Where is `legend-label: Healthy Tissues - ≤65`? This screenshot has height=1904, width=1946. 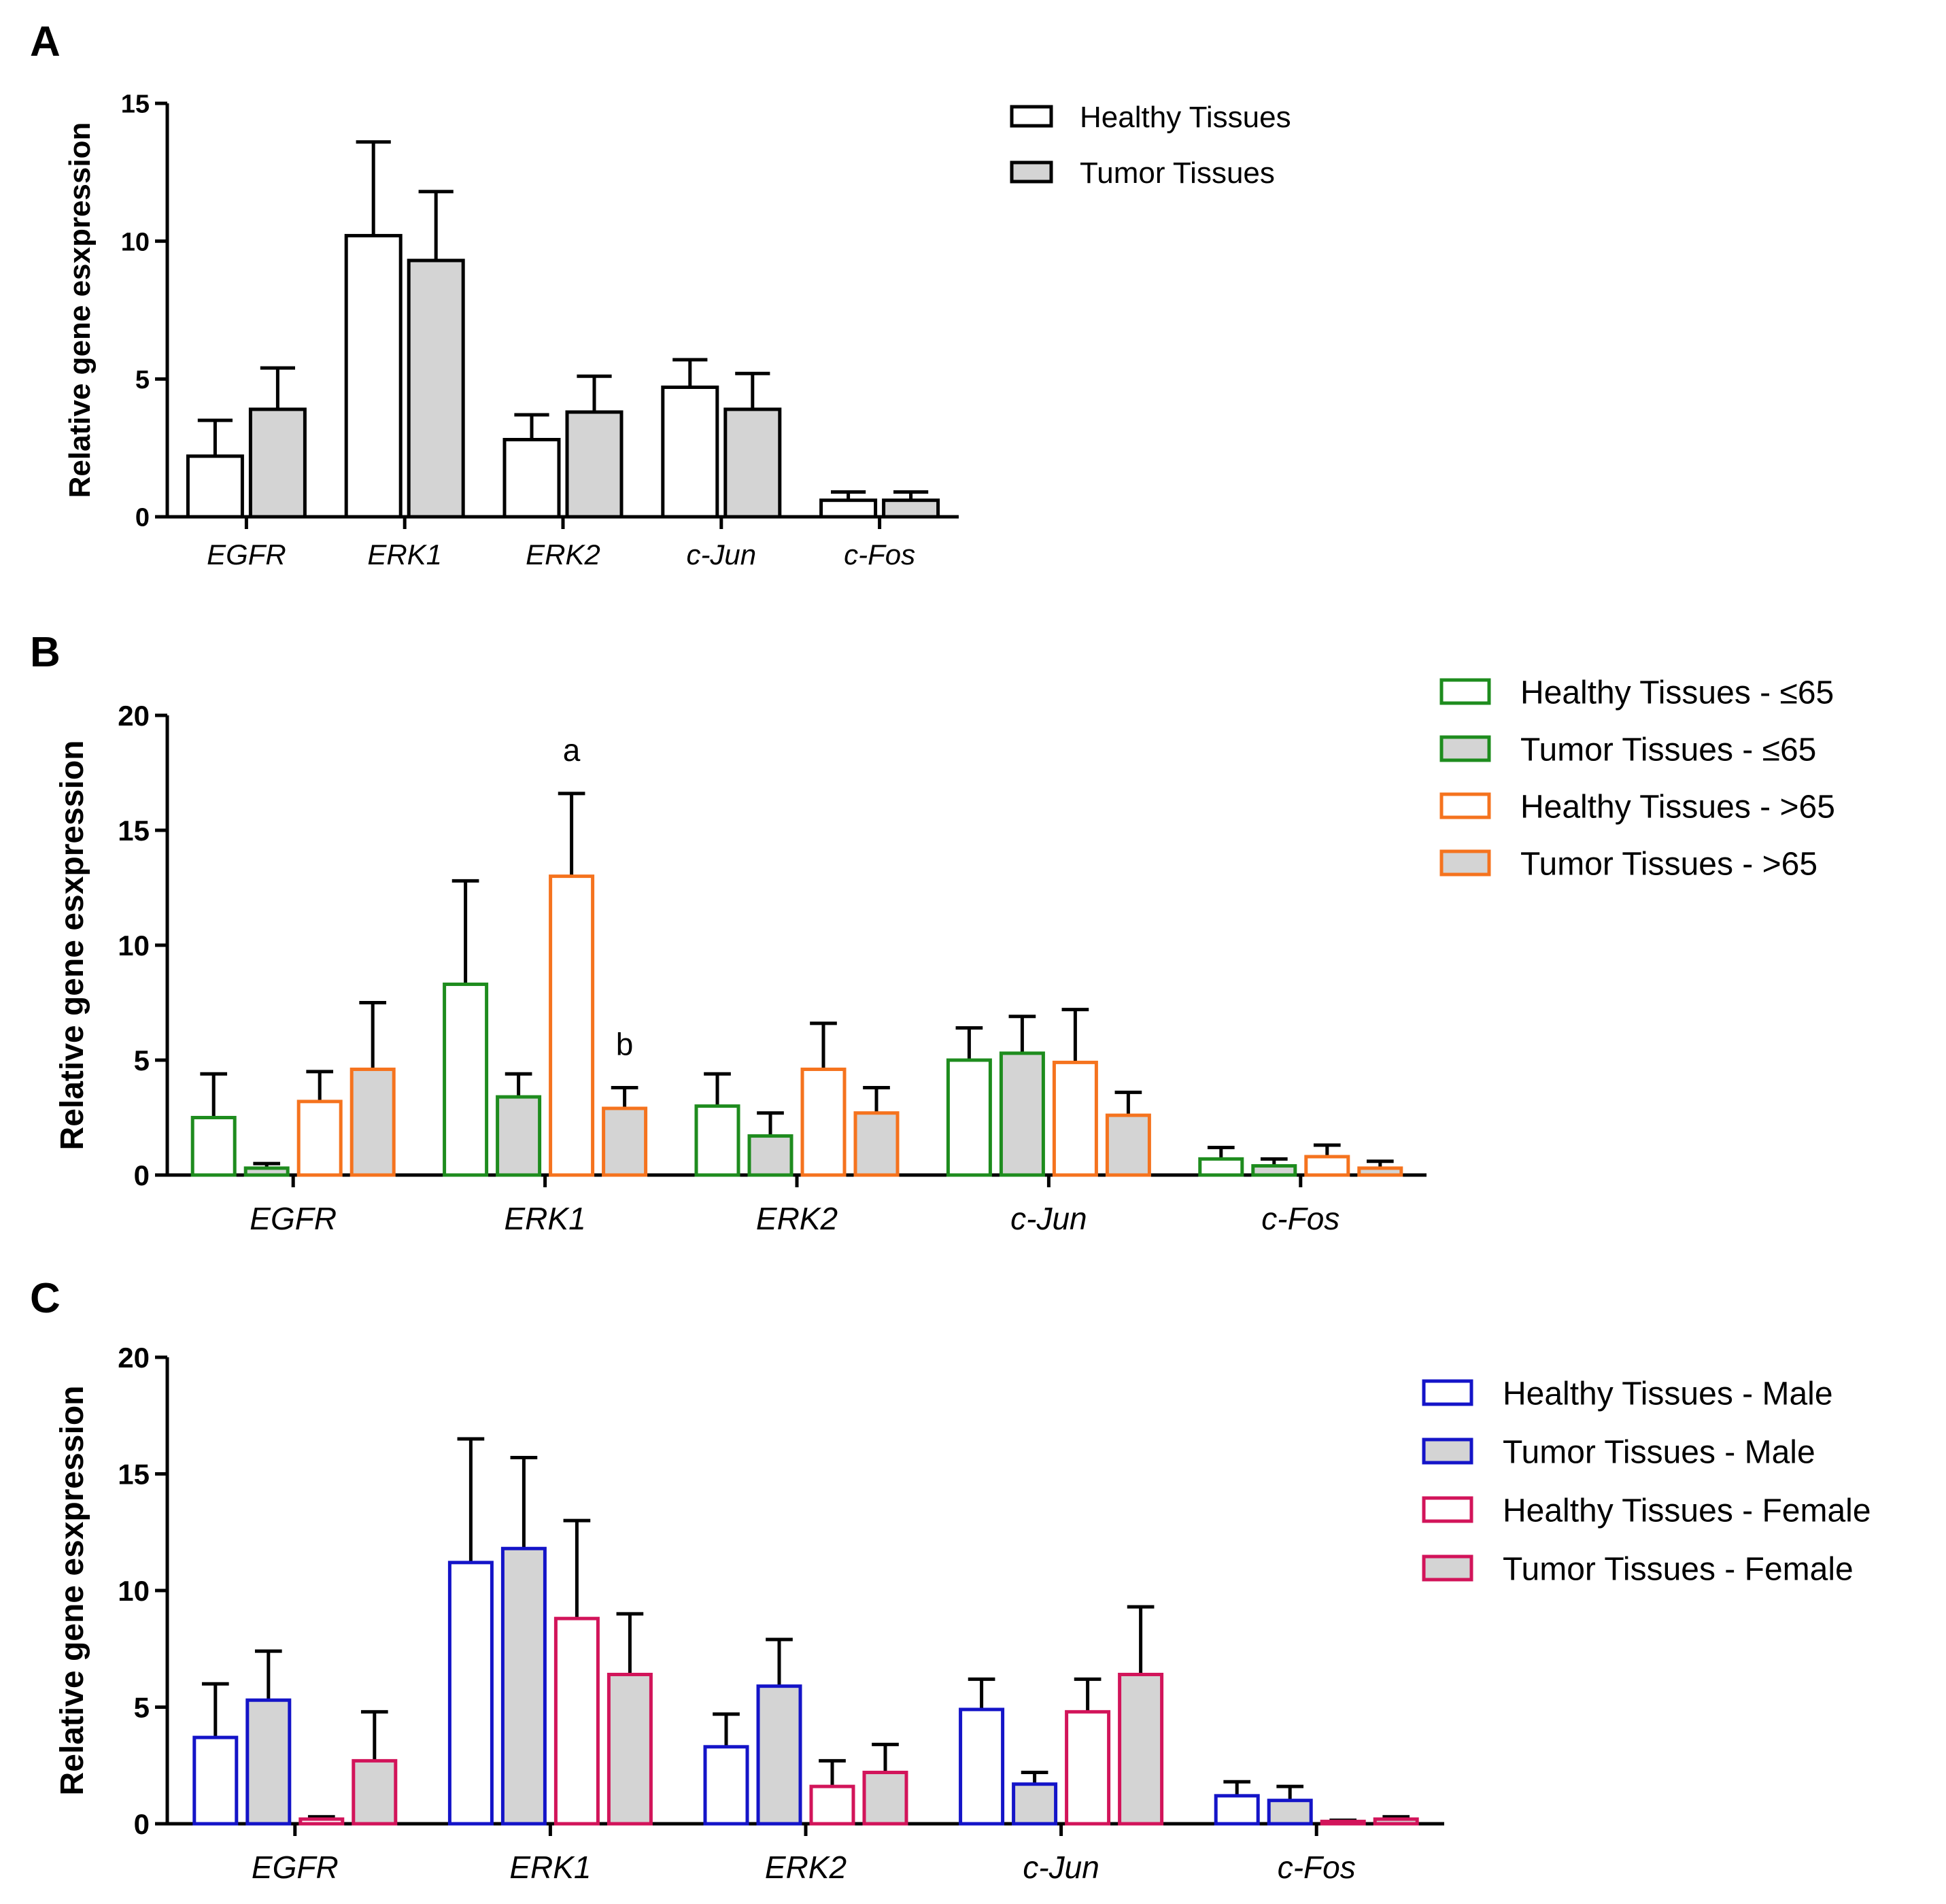 legend-label: Healthy Tissues - ≤65 is located at coordinates (1677, 693).